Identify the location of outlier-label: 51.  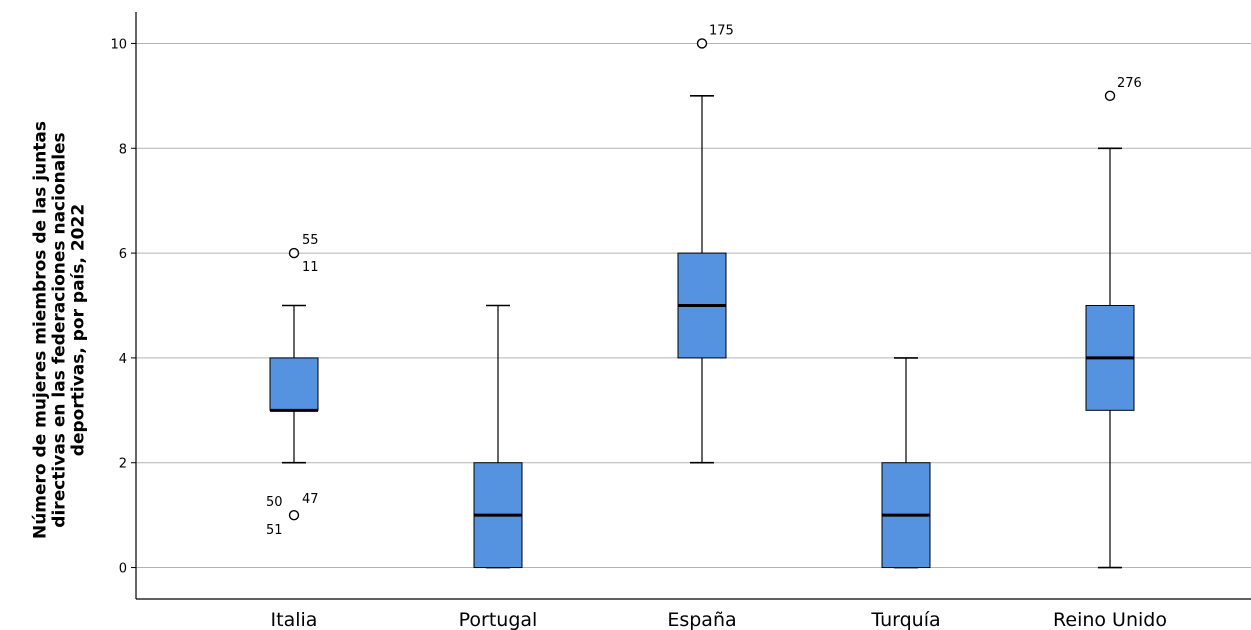
(274, 530).